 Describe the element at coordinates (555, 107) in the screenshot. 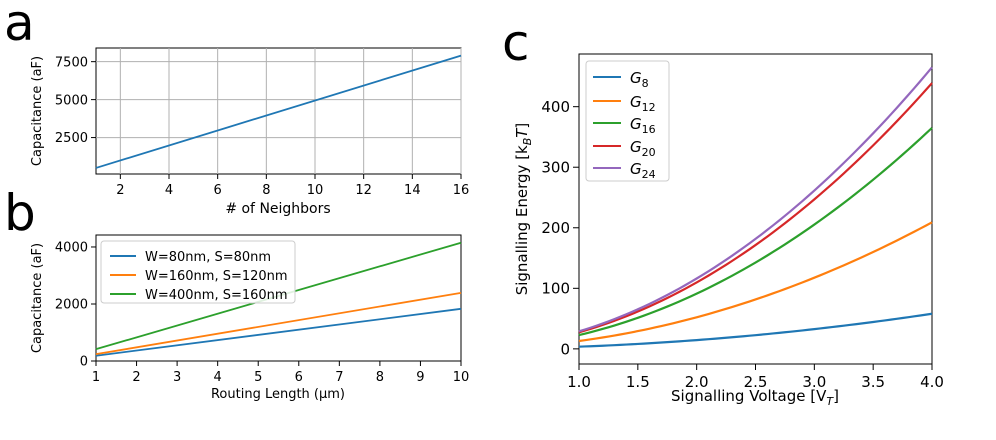

I see `y-tick-label-c-4: 400` at that location.